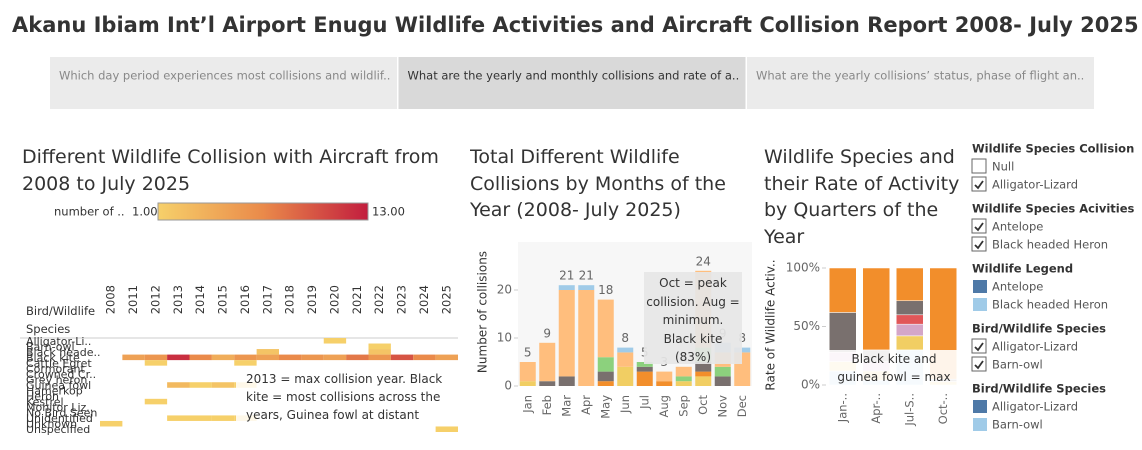  Describe the element at coordinates (51, 424) in the screenshot. I see `row-label: Unknown` at that location.